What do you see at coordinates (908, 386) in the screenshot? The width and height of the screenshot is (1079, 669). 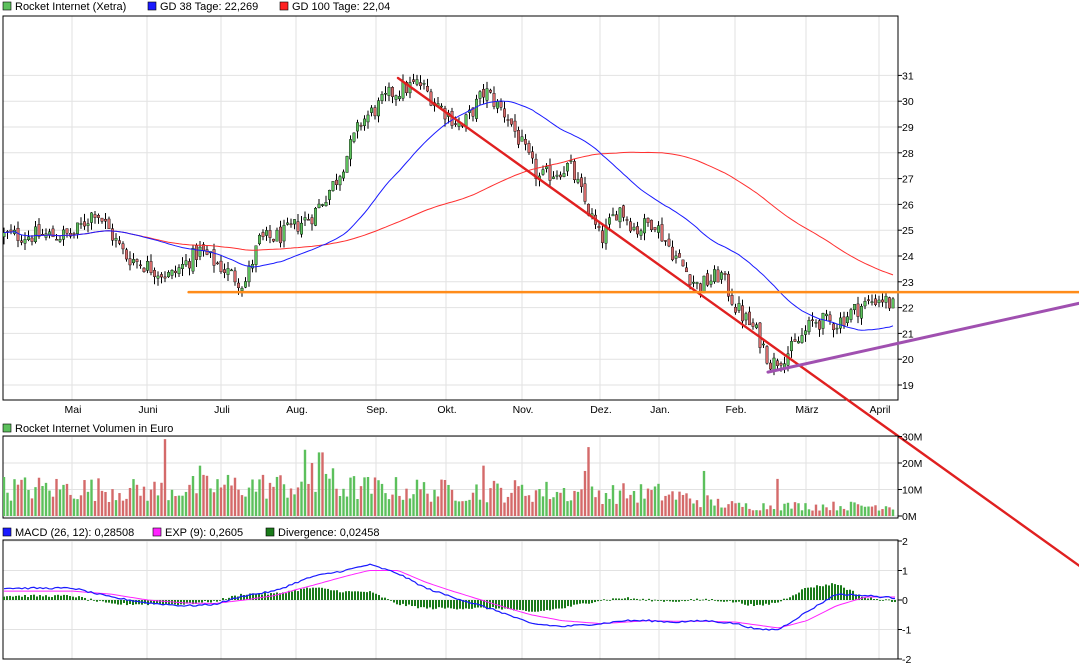 I see `price-tick-label: 19` at bounding box center [908, 386].